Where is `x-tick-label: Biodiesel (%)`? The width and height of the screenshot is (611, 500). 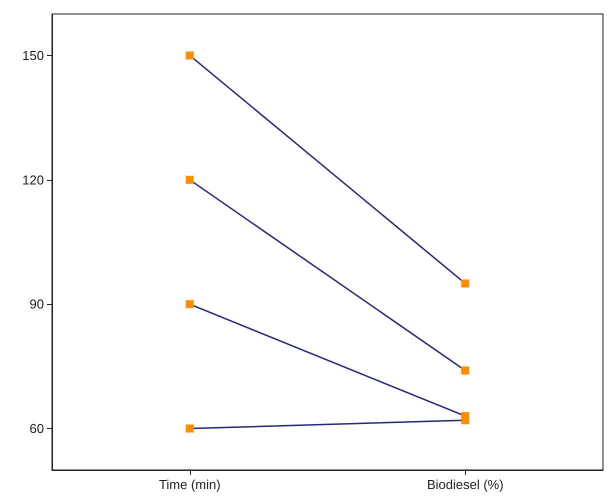
x-tick-label: Biodiesel (%) is located at coordinates (465, 484).